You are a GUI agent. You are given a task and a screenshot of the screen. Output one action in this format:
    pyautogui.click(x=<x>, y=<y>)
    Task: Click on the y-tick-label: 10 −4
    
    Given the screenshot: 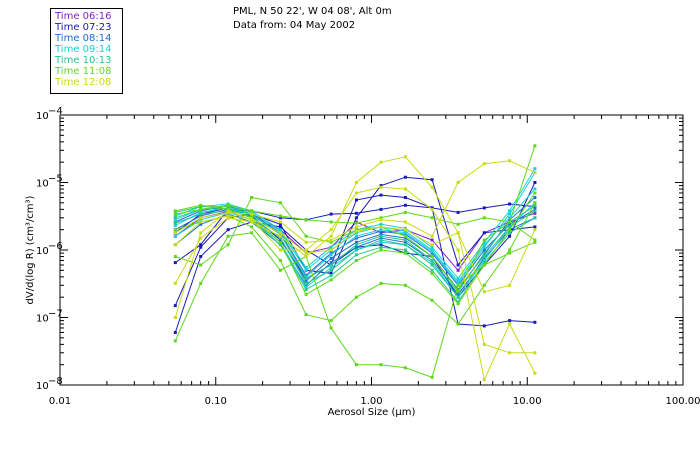 What is the action you would take?
    pyautogui.click(x=49, y=114)
    